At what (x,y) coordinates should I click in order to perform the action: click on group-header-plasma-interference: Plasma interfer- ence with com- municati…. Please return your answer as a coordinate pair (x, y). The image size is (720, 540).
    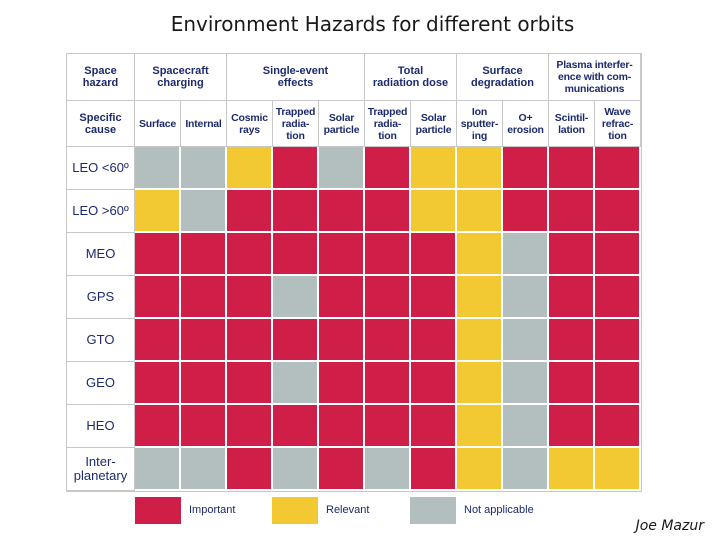
    Looking at the image, I should click on (595, 77).